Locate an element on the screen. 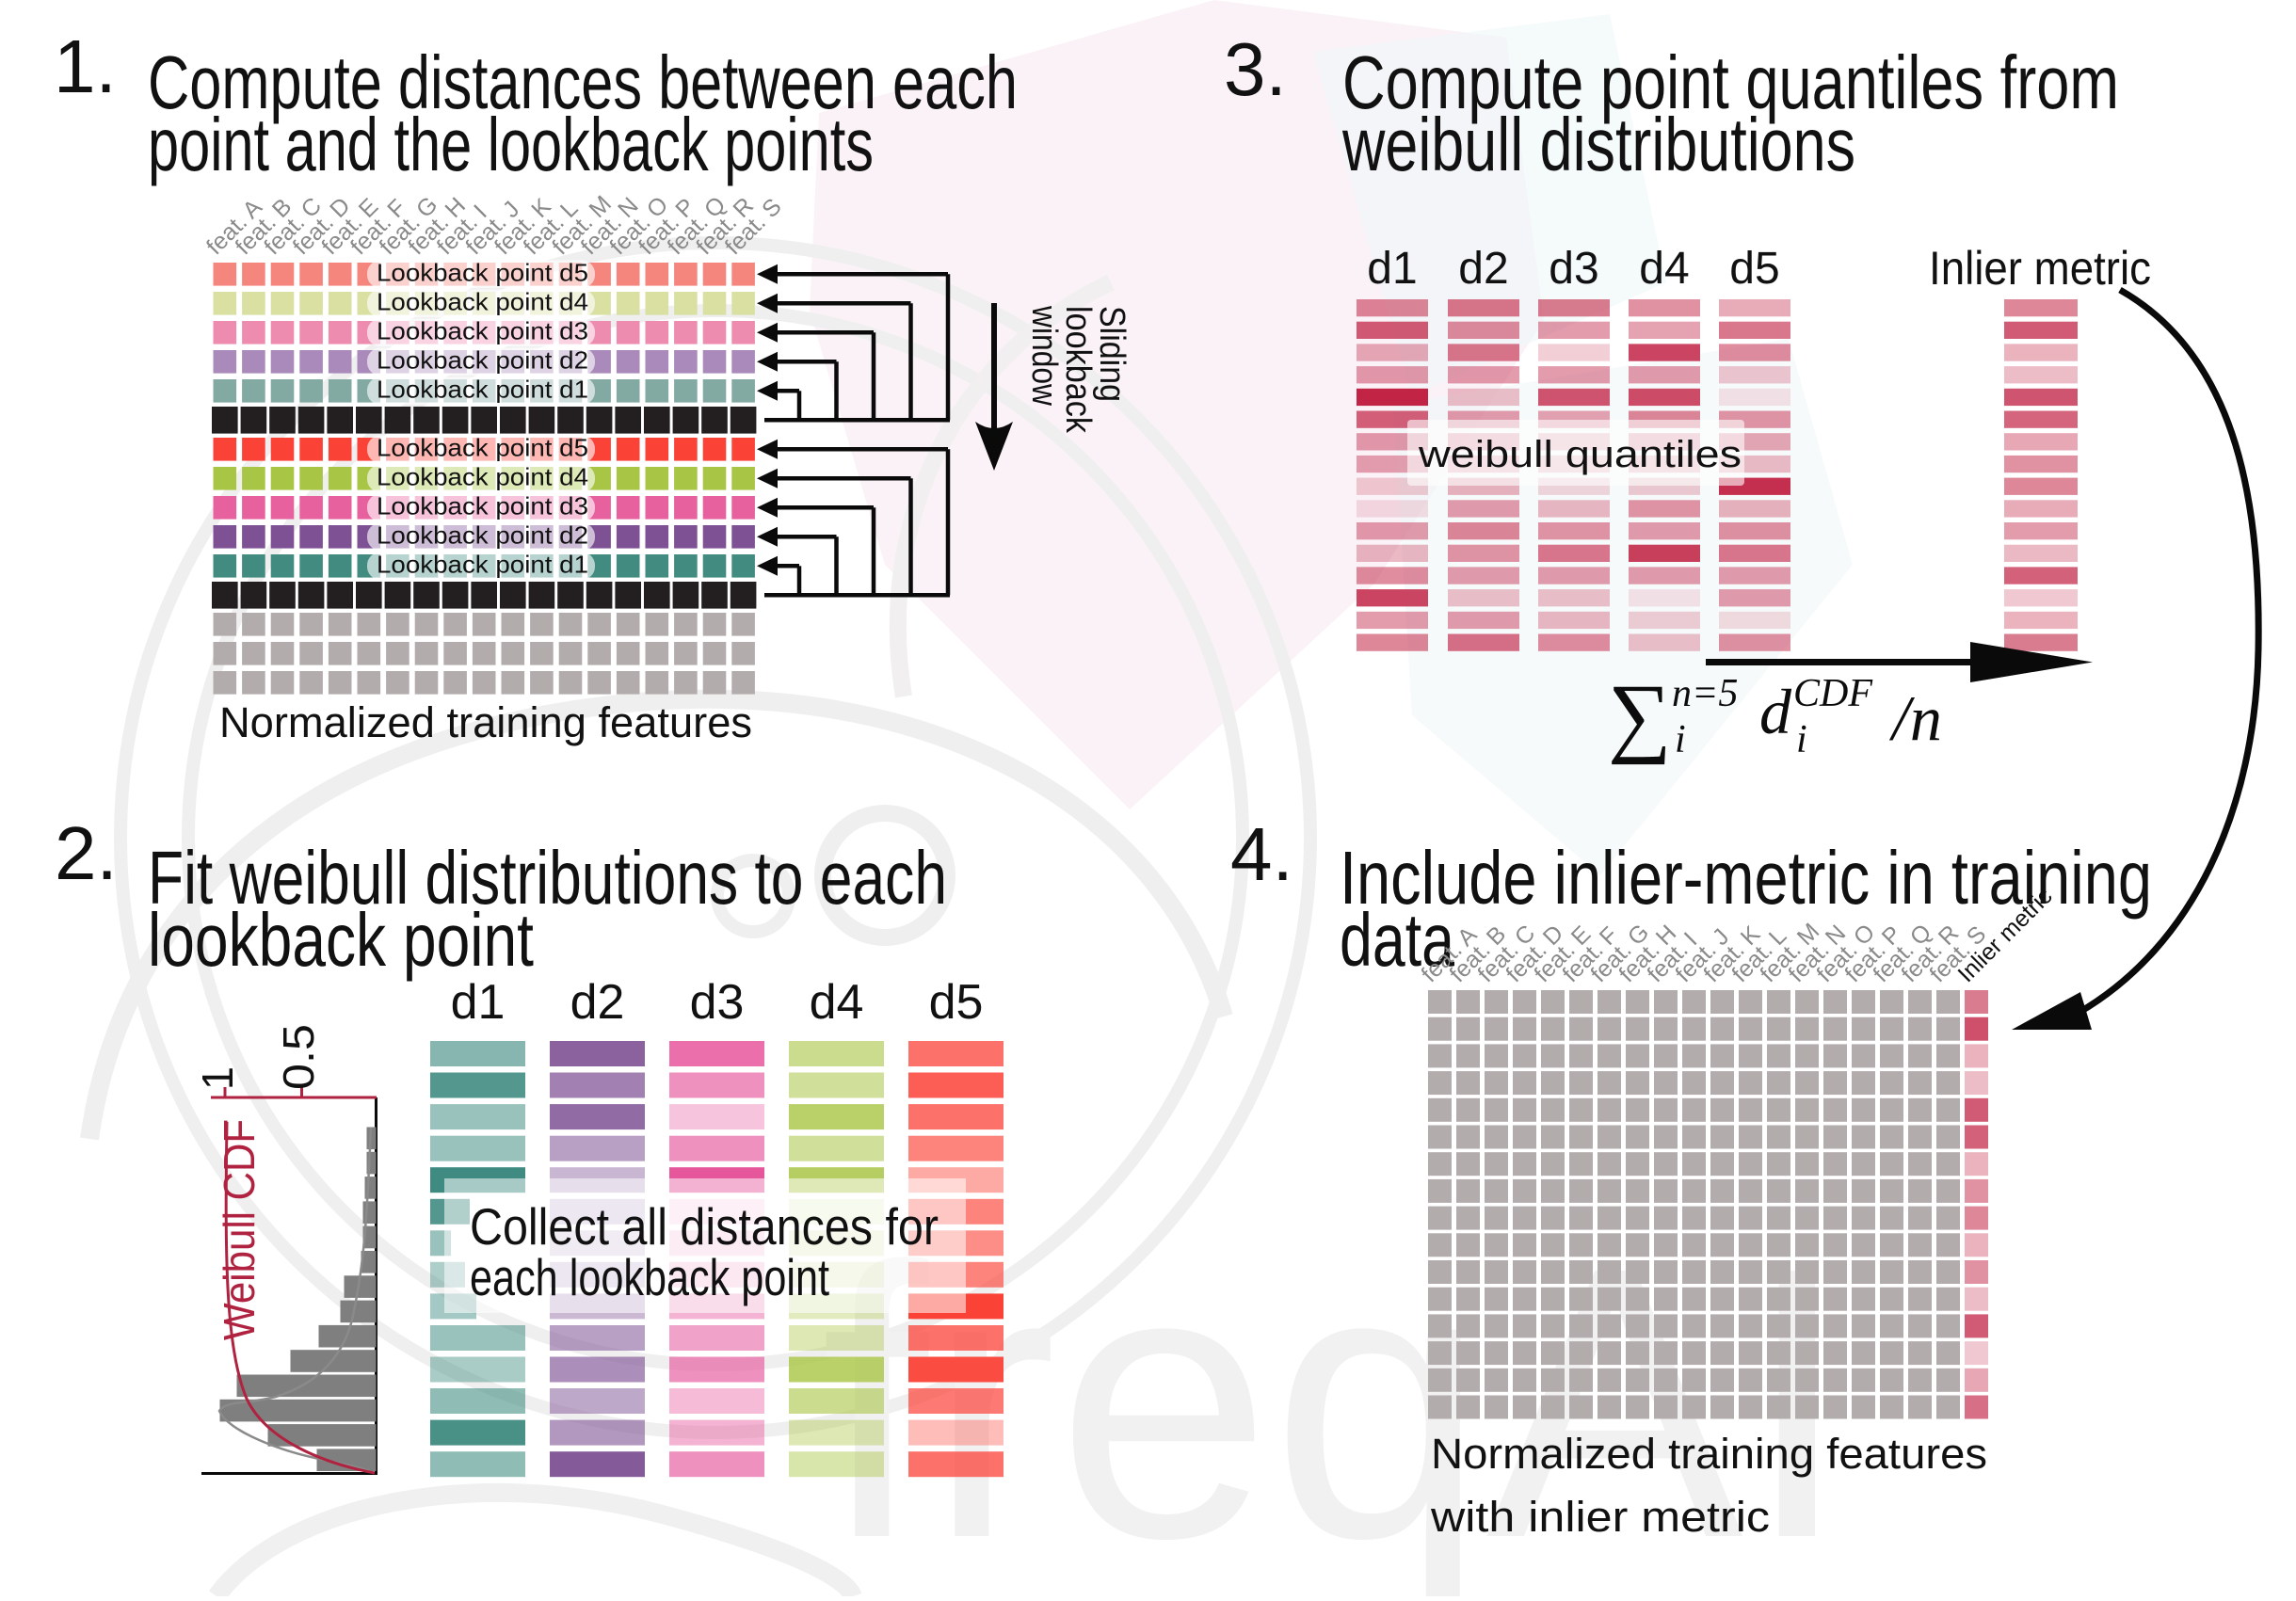 This screenshot has height=1601, width=2296. svg-text: data is located at coordinates (1397, 940).